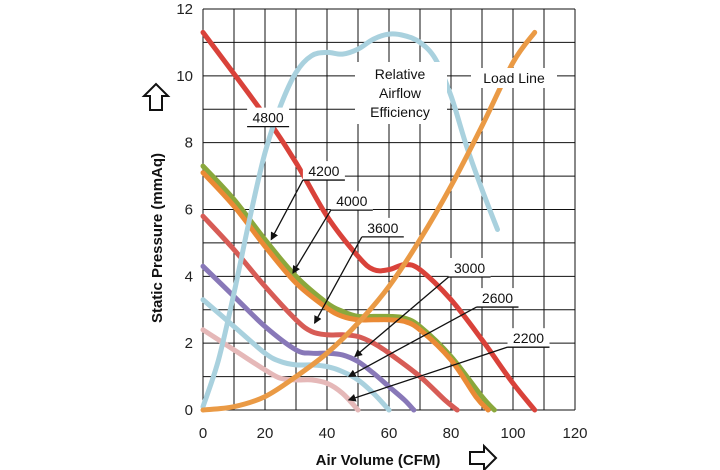 The image size is (720, 470). What do you see at coordinates (378, 460) in the screenshot?
I see `x-axis-title: Air Volume (CFM)` at bounding box center [378, 460].